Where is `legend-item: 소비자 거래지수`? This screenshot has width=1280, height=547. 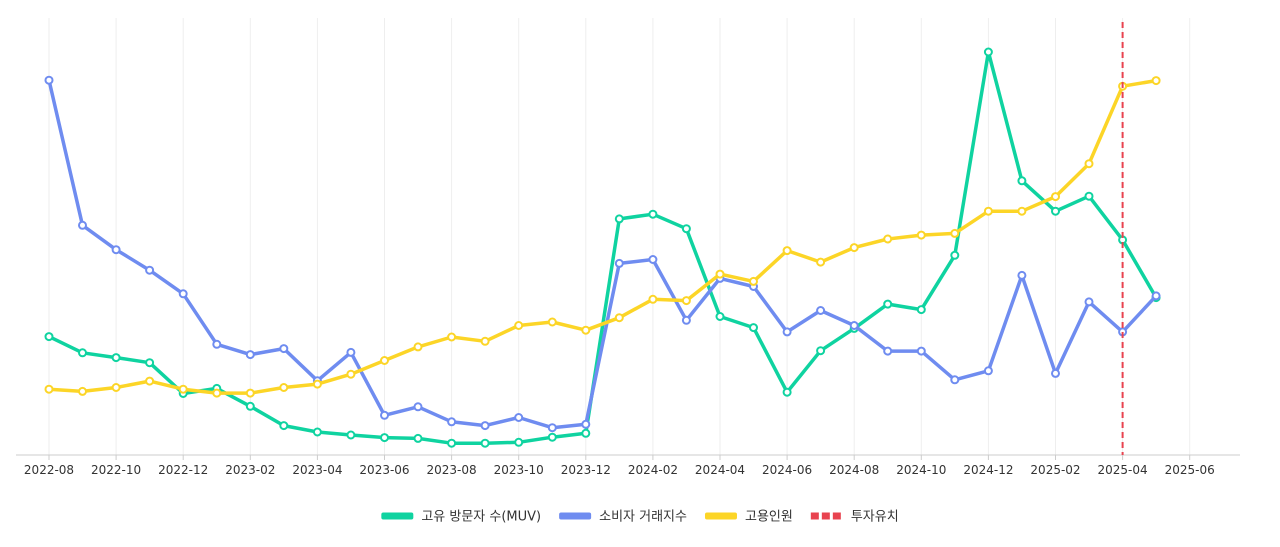 legend-item: 소비자 거래지수 is located at coordinates (623, 517).